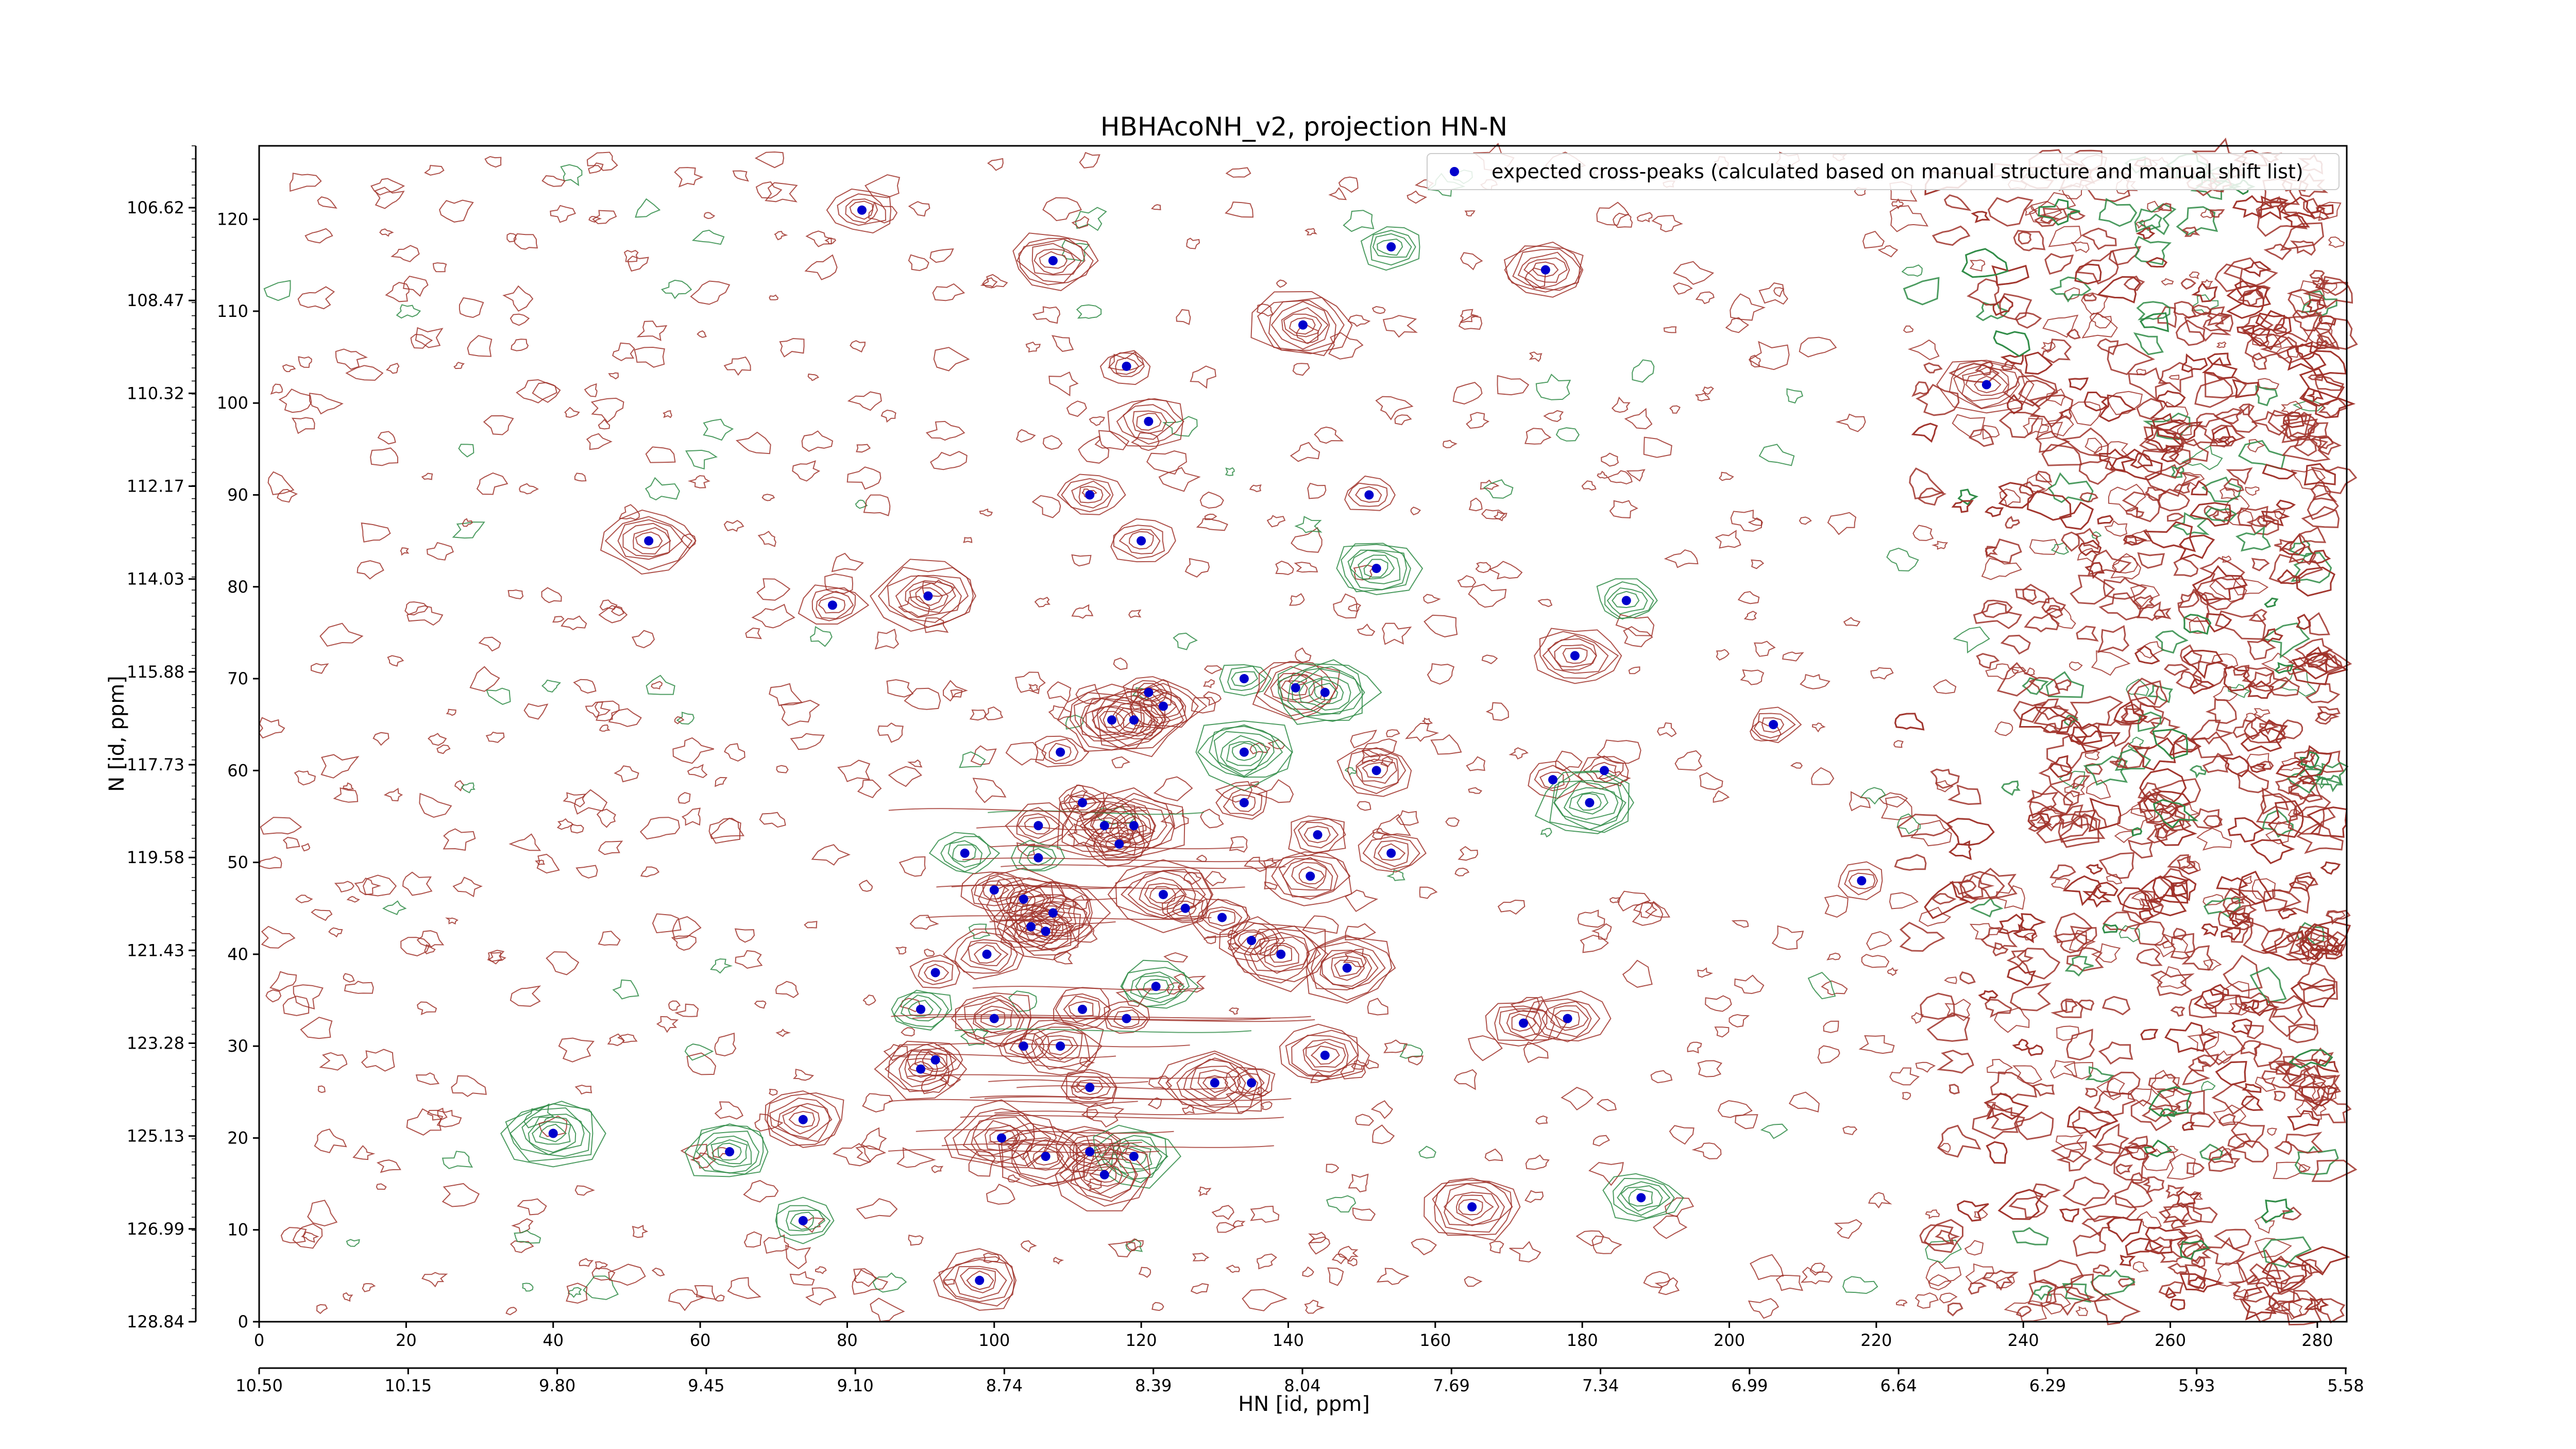 The height and width of the screenshot is (1449, 2576). I want to click on x-axis-title: HN [id, ppm], so click(1304, 1404).